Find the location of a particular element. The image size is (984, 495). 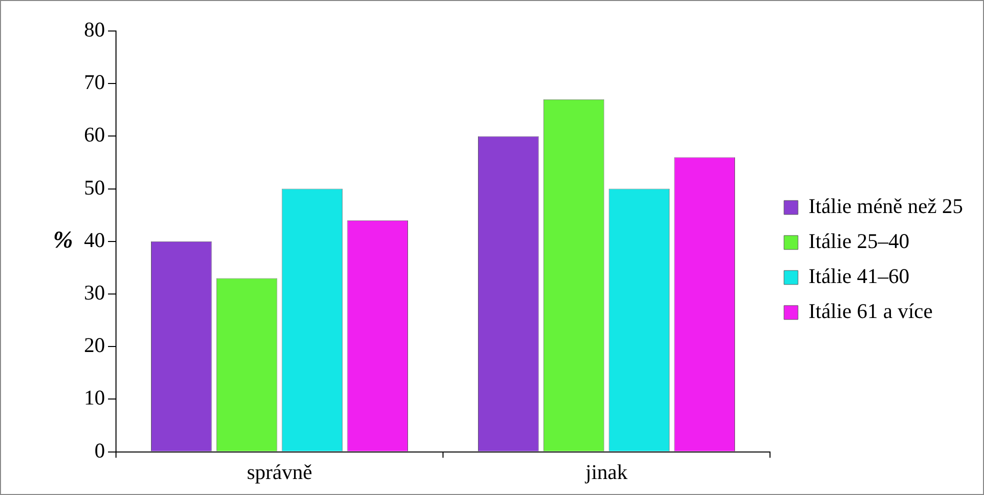

y-tick-label: 10 is located at coordinates (94, 398).